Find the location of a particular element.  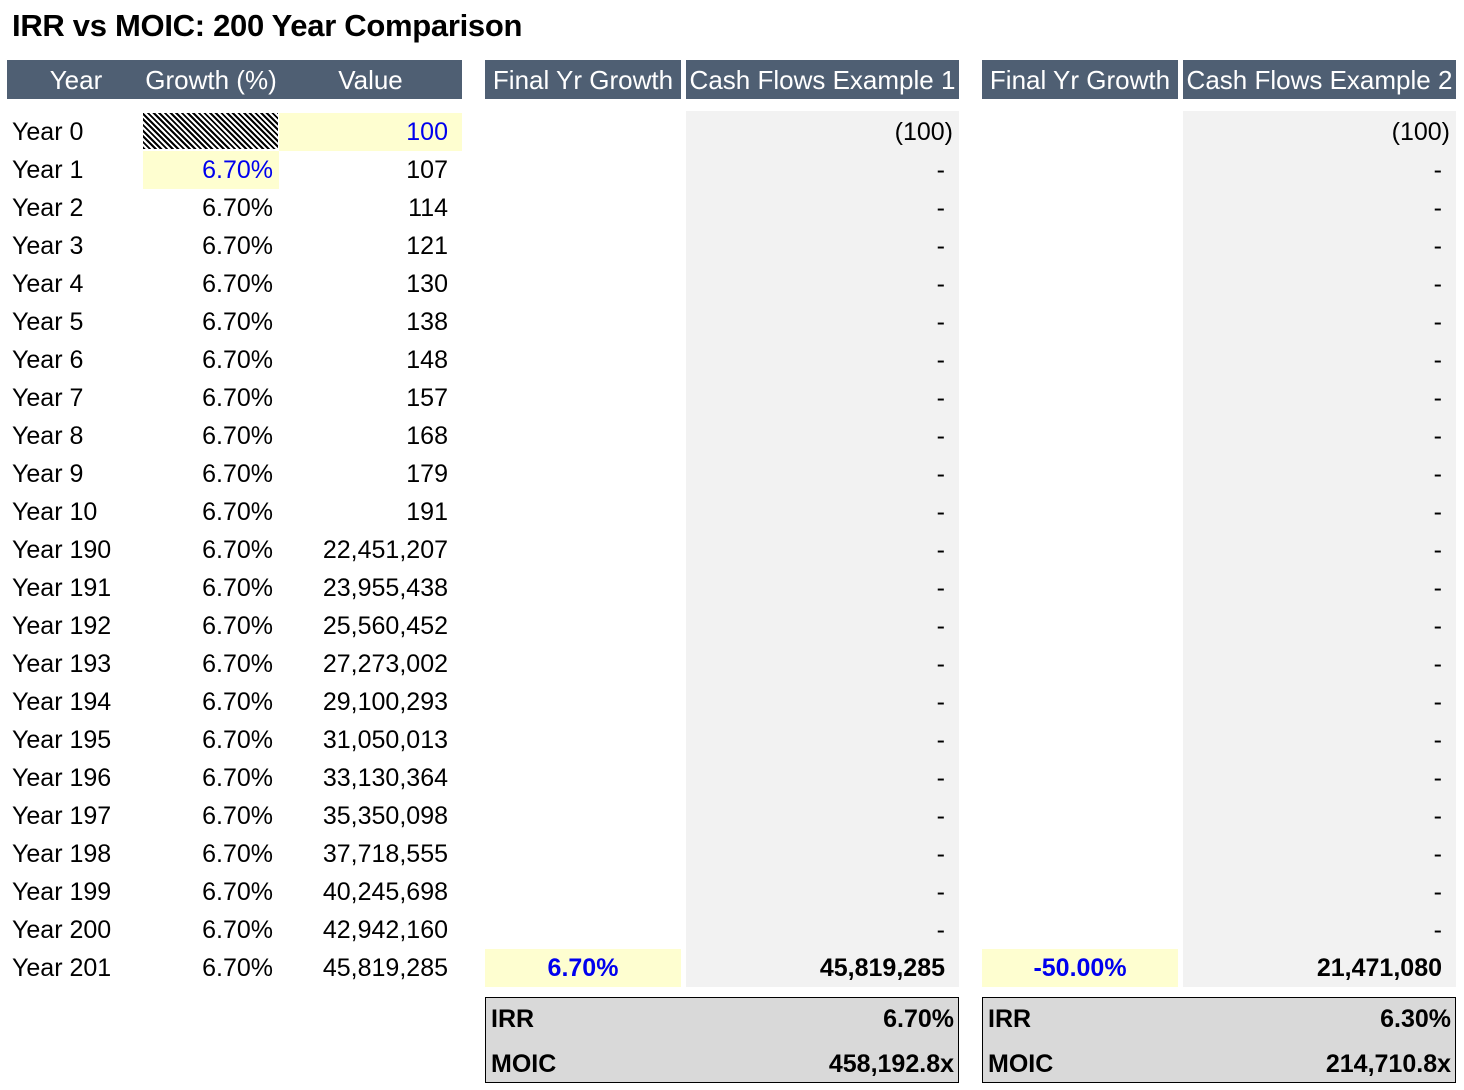

year-cell: Year 195 is located at coordinates (62, 740).